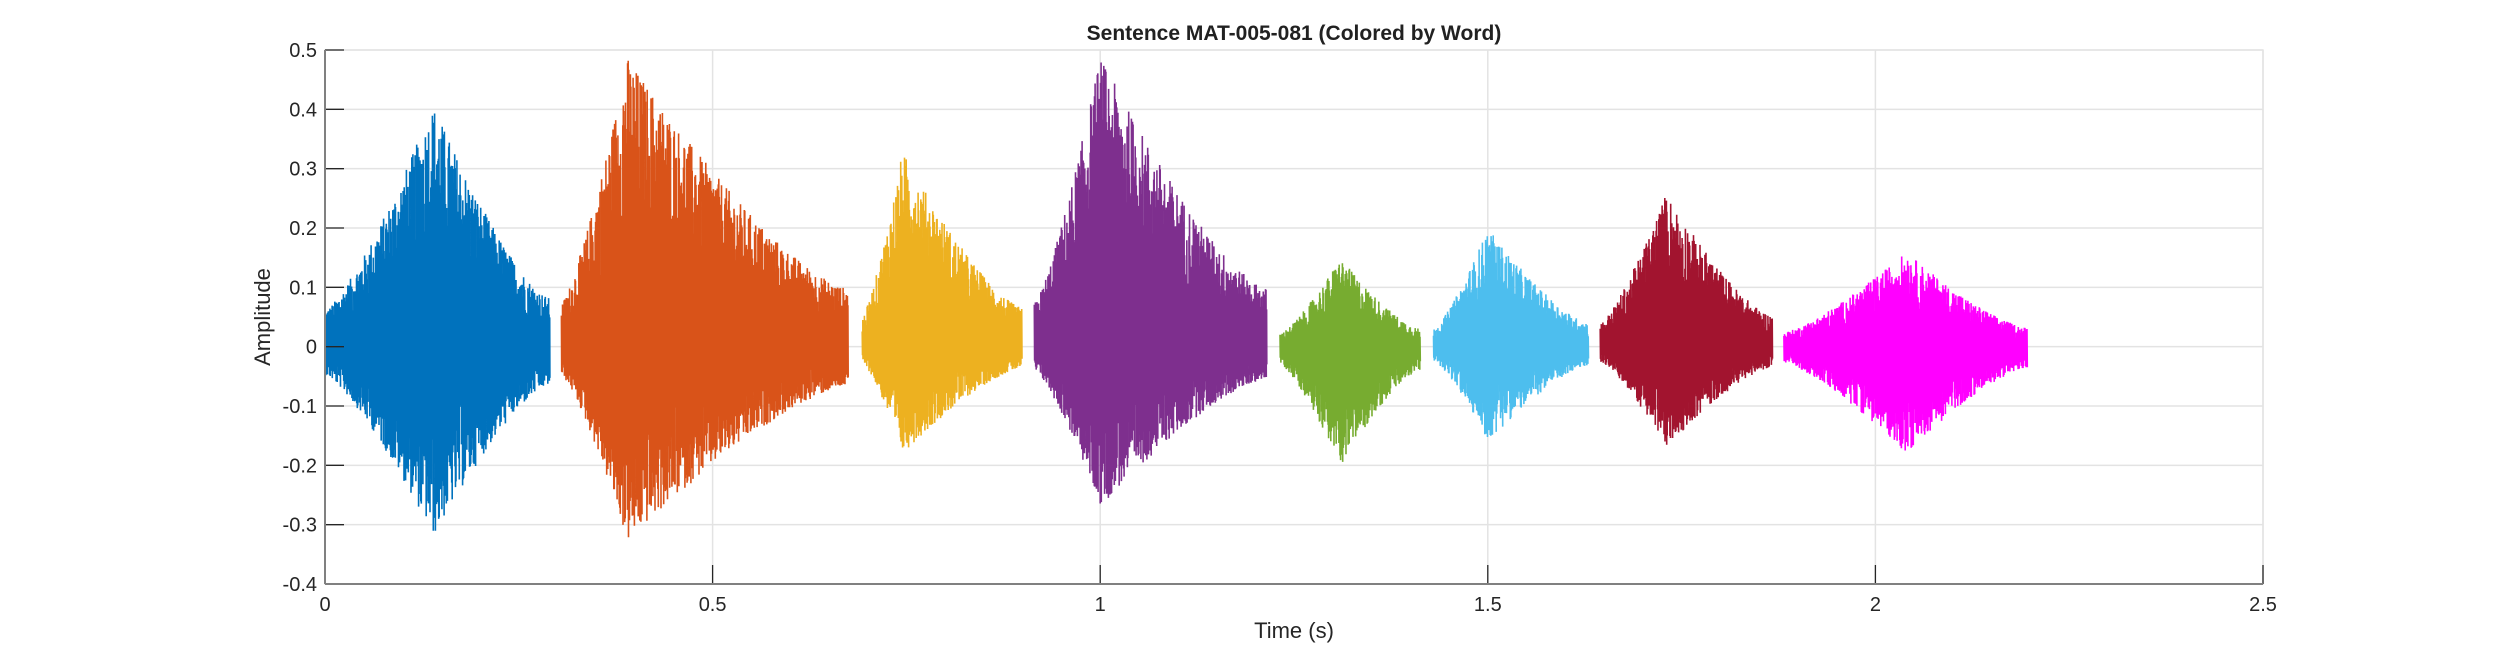  Describe the element at coordinates (713, 605) in the screenshot. I see `x-tick-label: 0.5` at that location.